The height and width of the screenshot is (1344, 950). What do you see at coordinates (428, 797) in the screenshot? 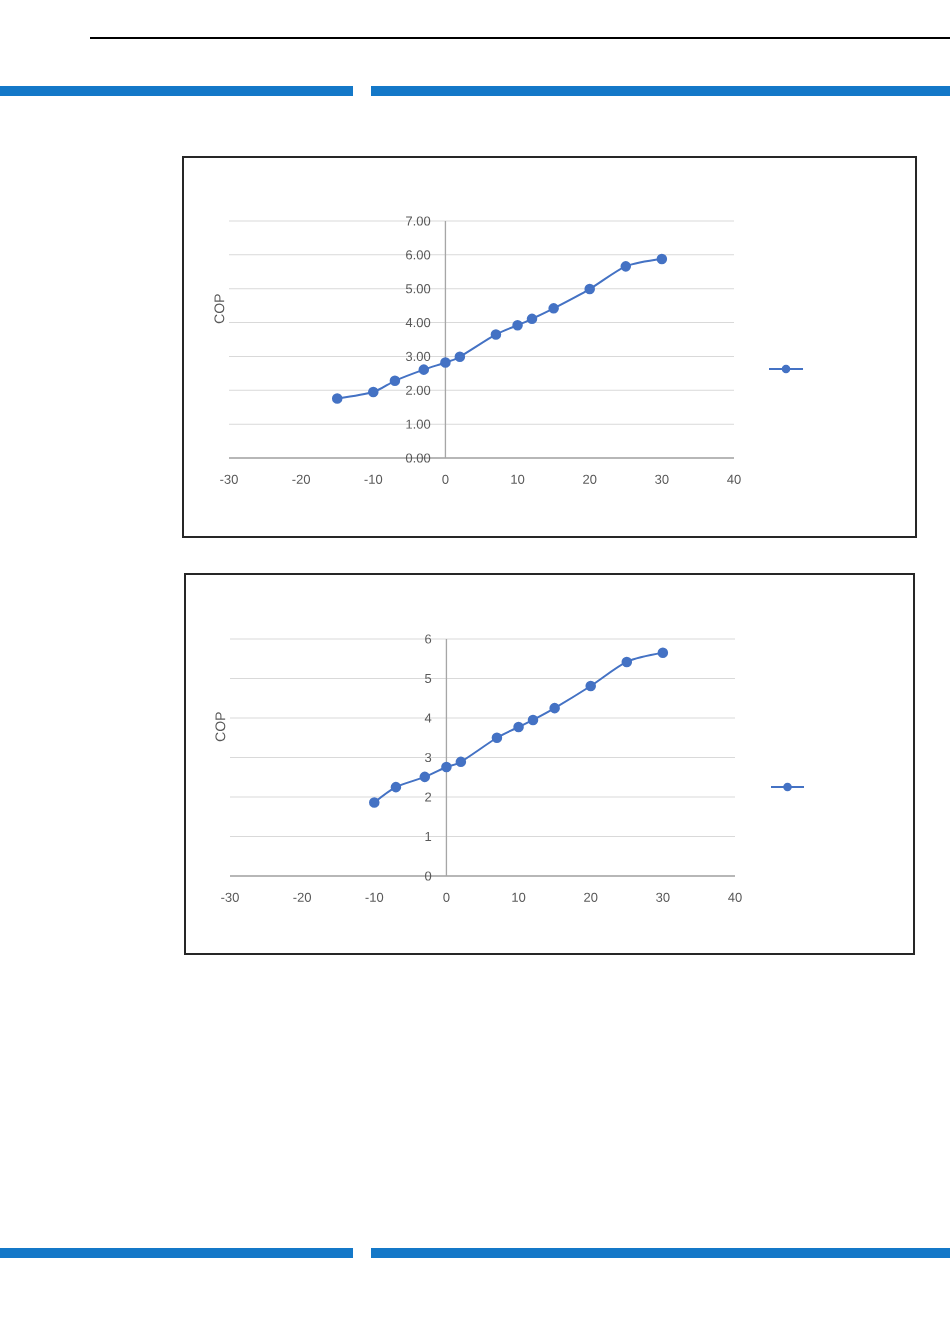
I see `y-tick-label: 2` at bounding box center [428, 797].